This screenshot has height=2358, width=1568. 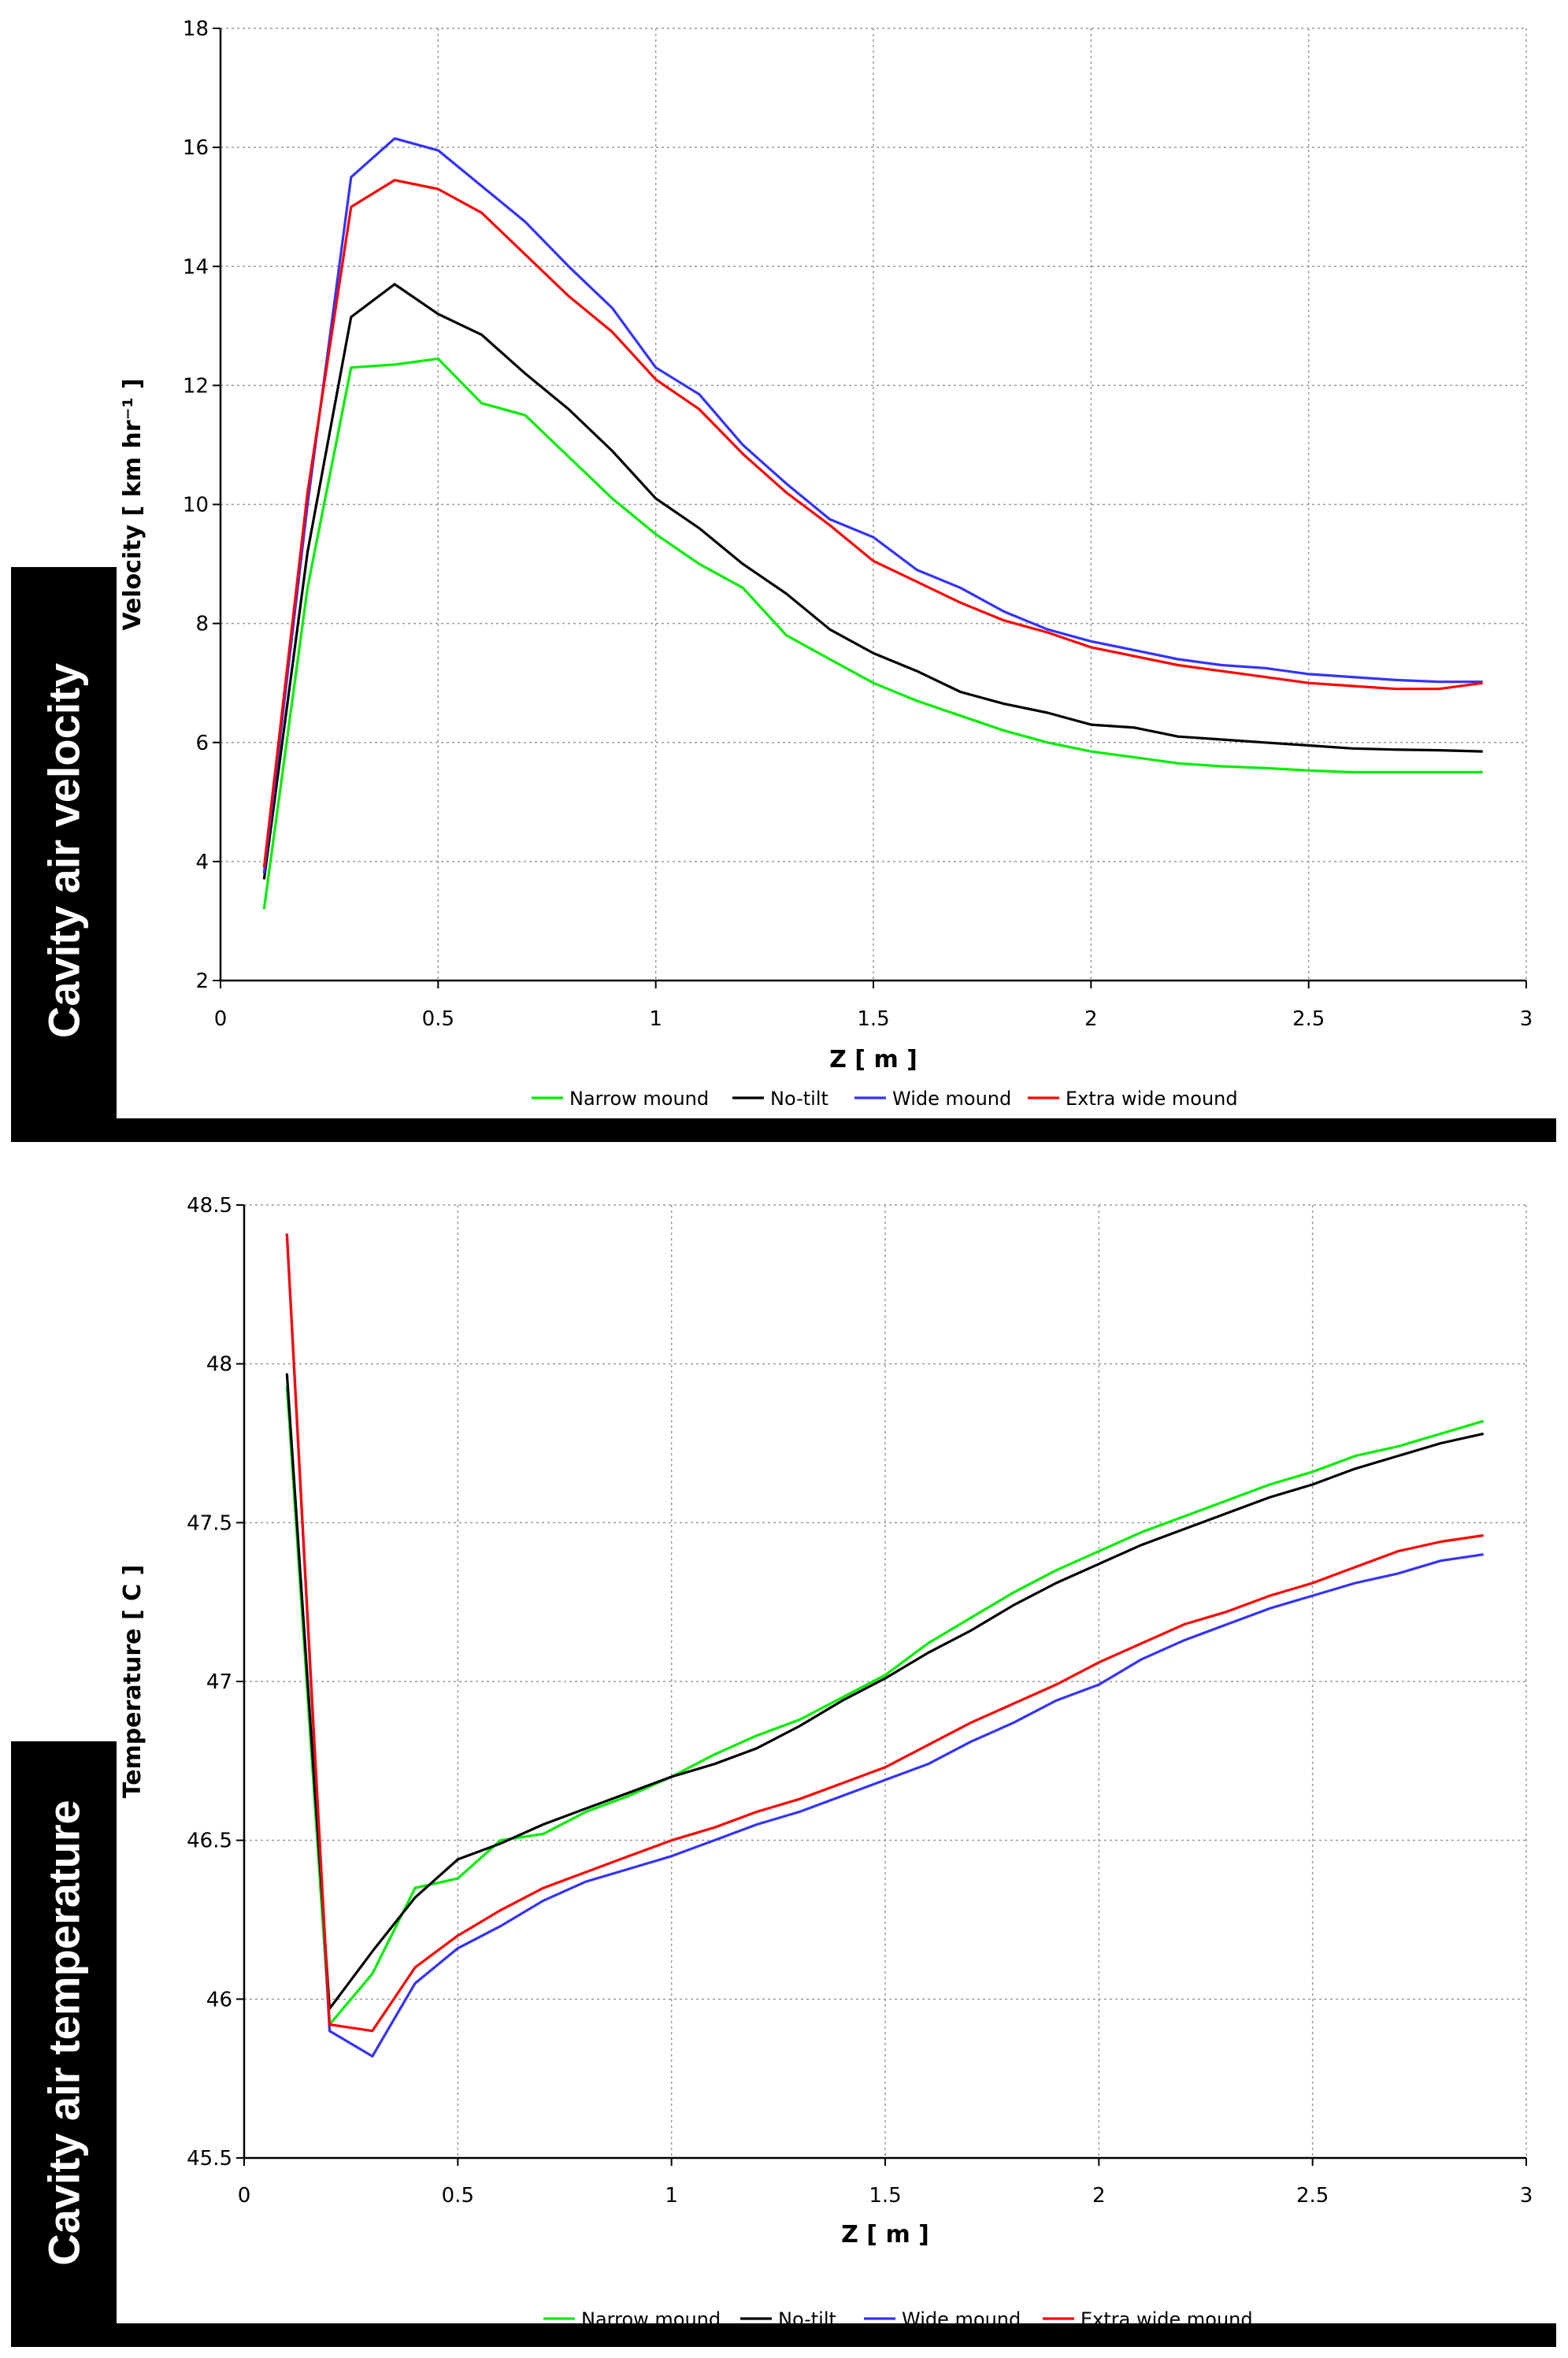 I want to click on y-tick-label: 8, so click(x=202, y=624).